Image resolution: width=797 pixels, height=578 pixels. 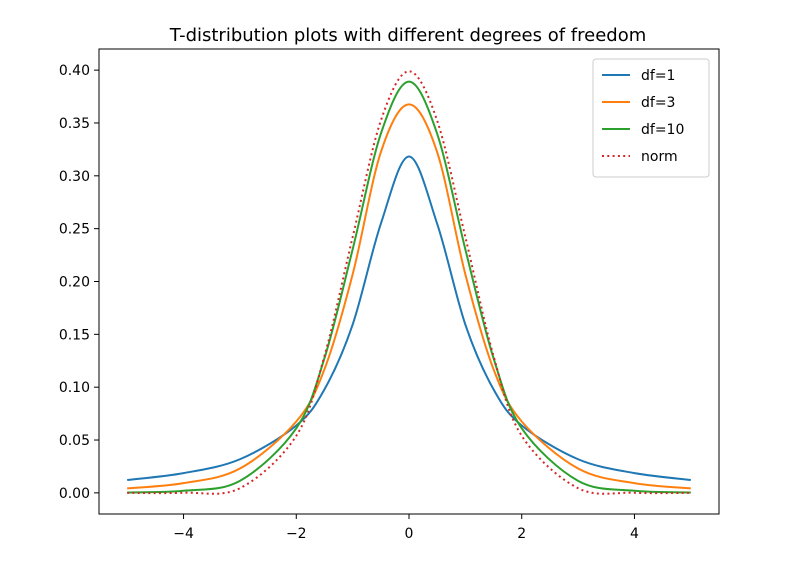 I want to click on y-tick-label: 0.10, so click(x=74, y=388).